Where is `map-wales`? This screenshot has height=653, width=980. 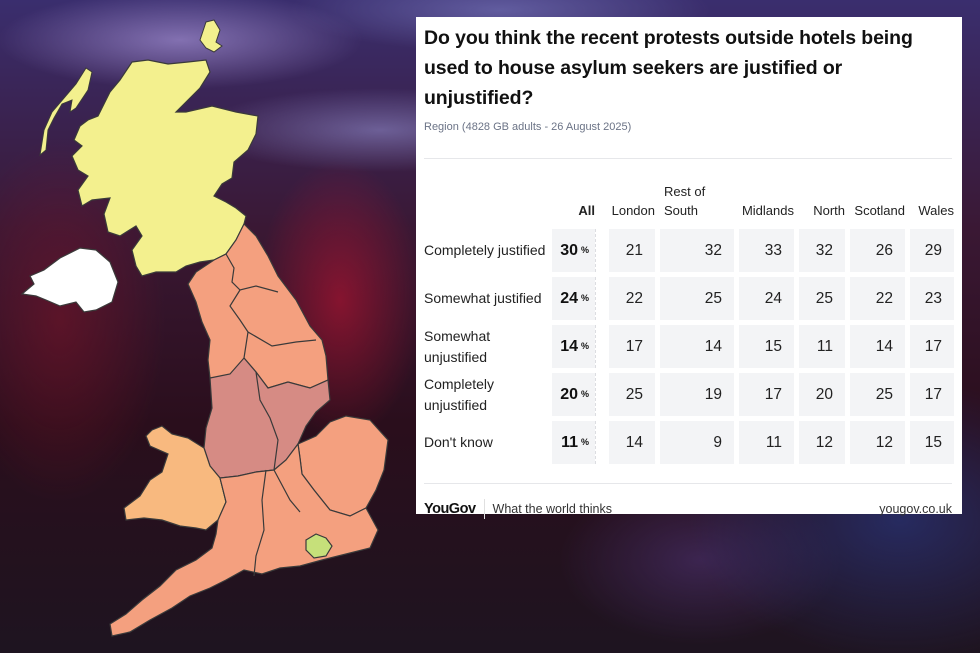
map-wales is located at coordinates (175, 478).